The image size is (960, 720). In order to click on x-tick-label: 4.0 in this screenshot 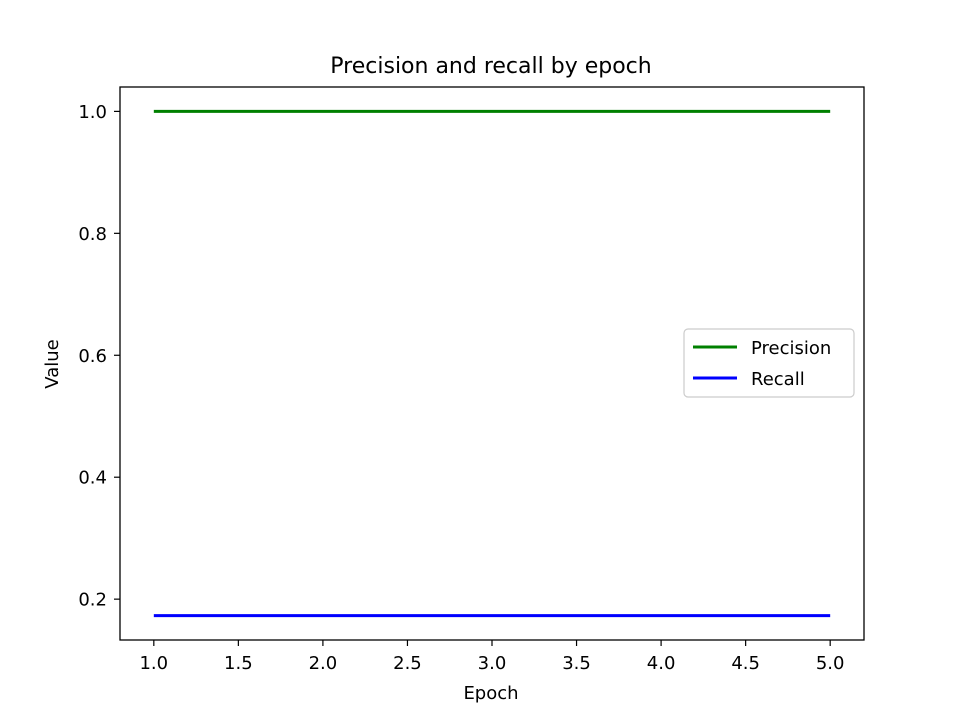, I will do `click(661, 663)`.